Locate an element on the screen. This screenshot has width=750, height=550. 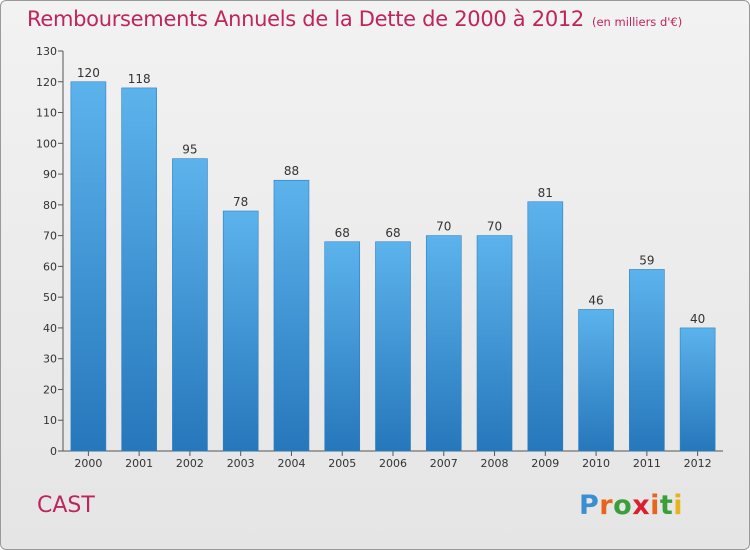
data-label: 95 is located at coordinates (189, 150).